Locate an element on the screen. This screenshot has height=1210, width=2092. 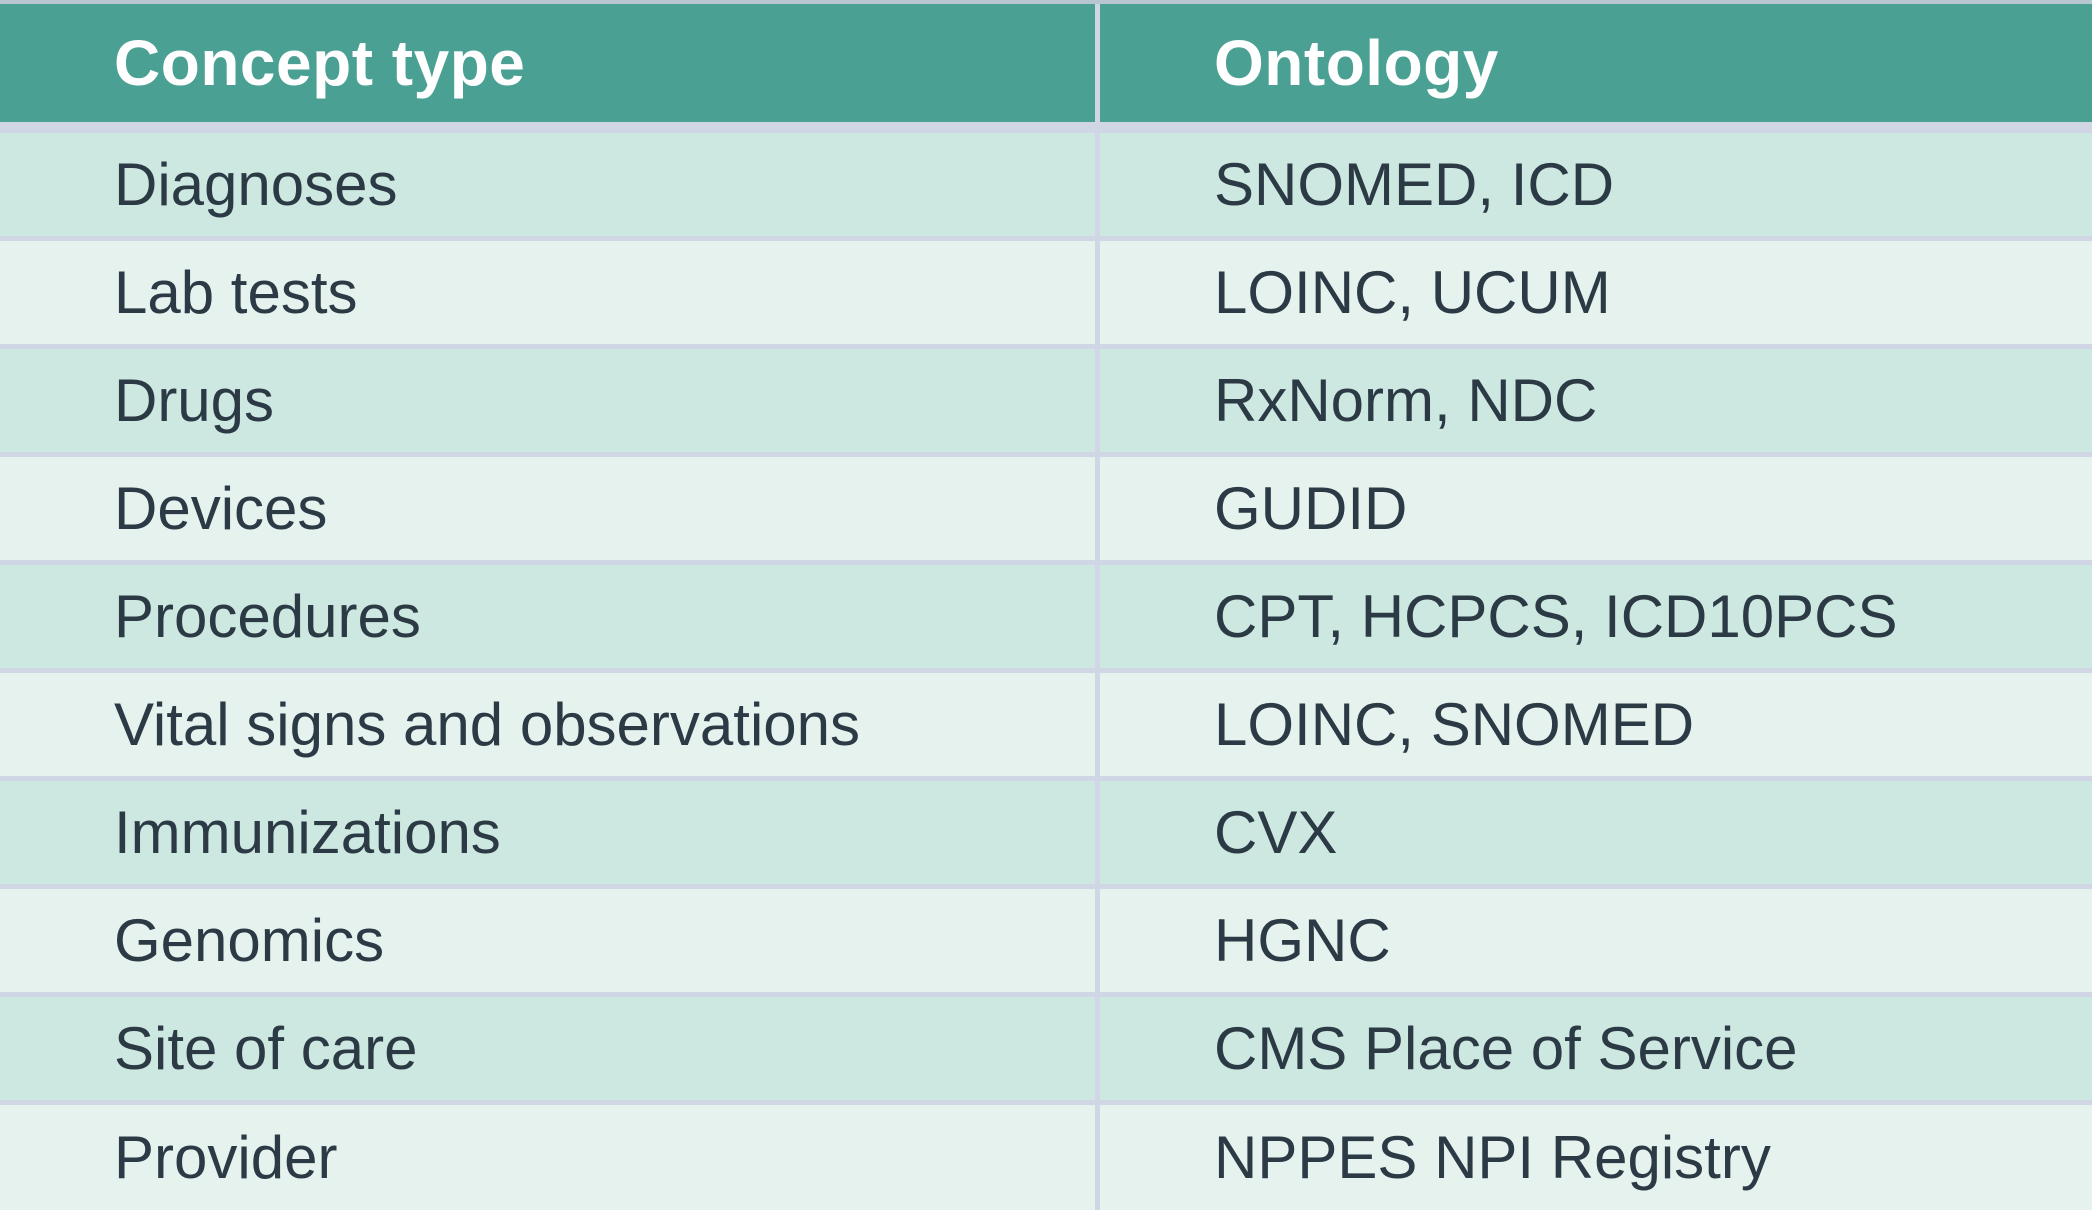
row-procedures: Procedures CPT, HCPCS, ICD10PCS is located at coordinates (1046, 616).